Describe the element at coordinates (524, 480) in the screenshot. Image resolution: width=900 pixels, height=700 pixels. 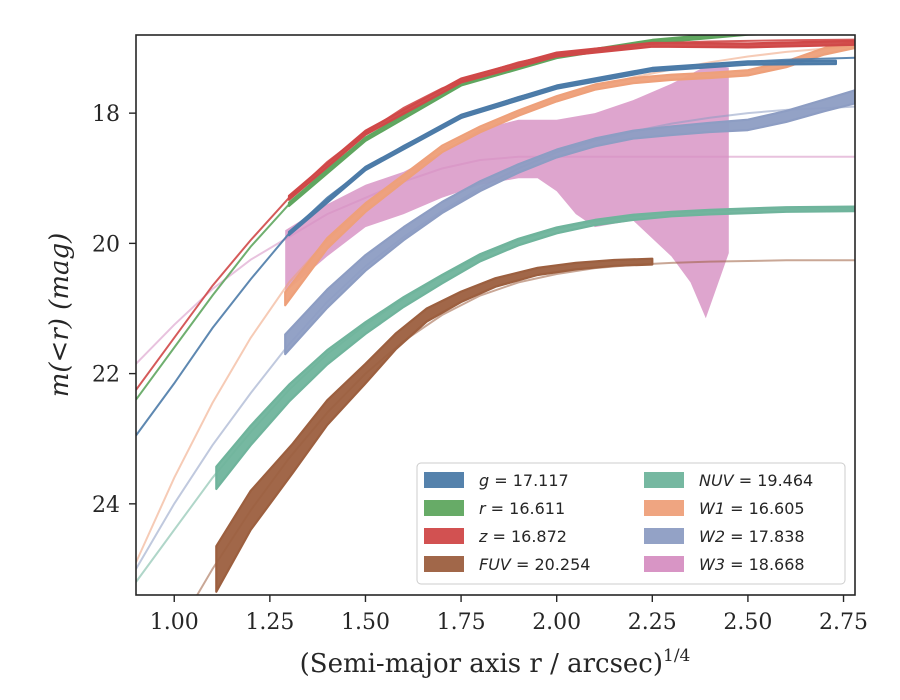
I see `legend-entry-g: g = 17.117` at that location.